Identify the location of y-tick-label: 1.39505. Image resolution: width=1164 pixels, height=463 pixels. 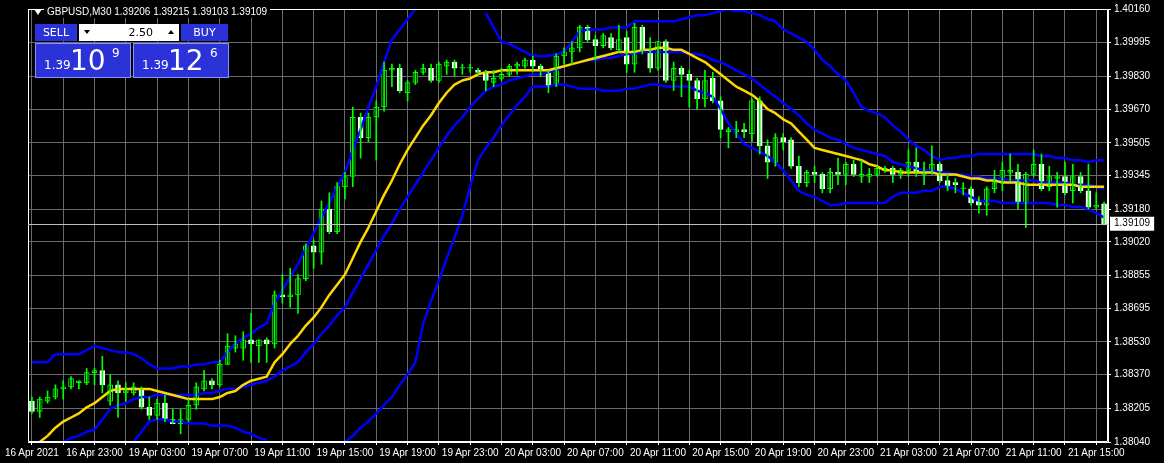
(1132, 142).